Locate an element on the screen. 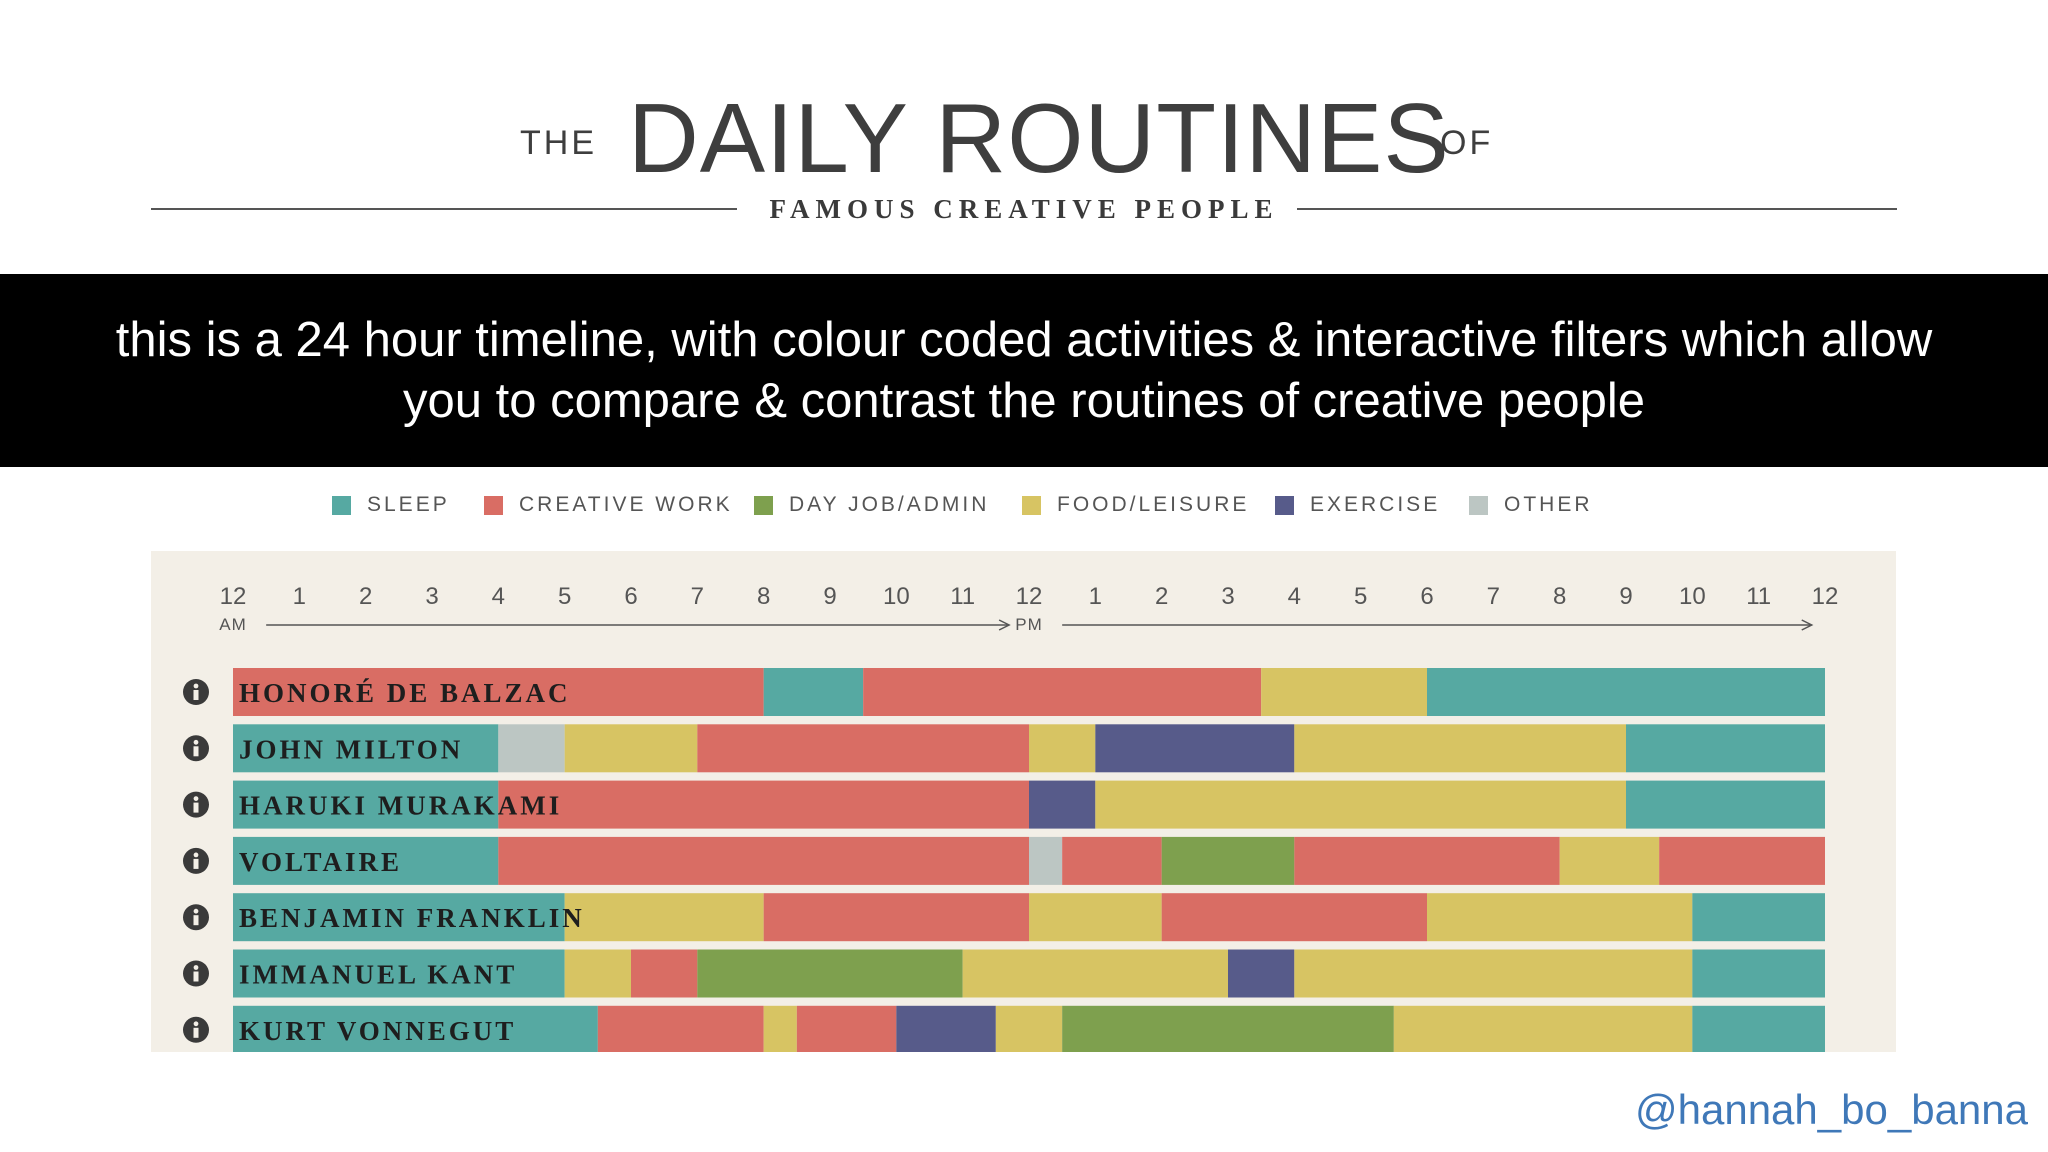  legend-label-food: FOOD/LEISURE is located at coordinates (1153, 504).